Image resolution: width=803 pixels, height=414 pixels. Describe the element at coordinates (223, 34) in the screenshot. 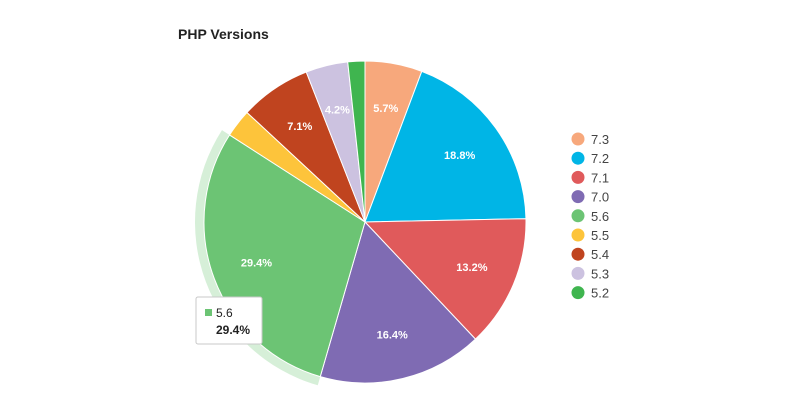

I see `chart-title: PHP Versions` at that location.